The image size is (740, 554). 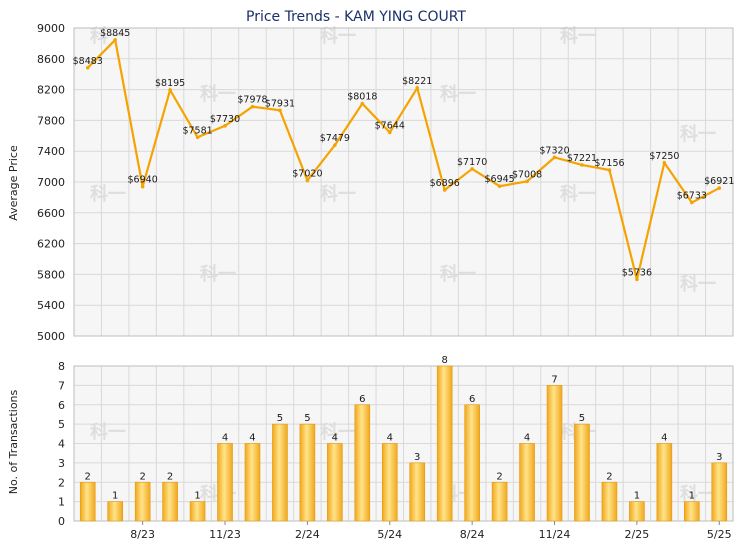 I want to click on chart-title: Price Trends - KAM YING COURT, so click(x=356, y=17).